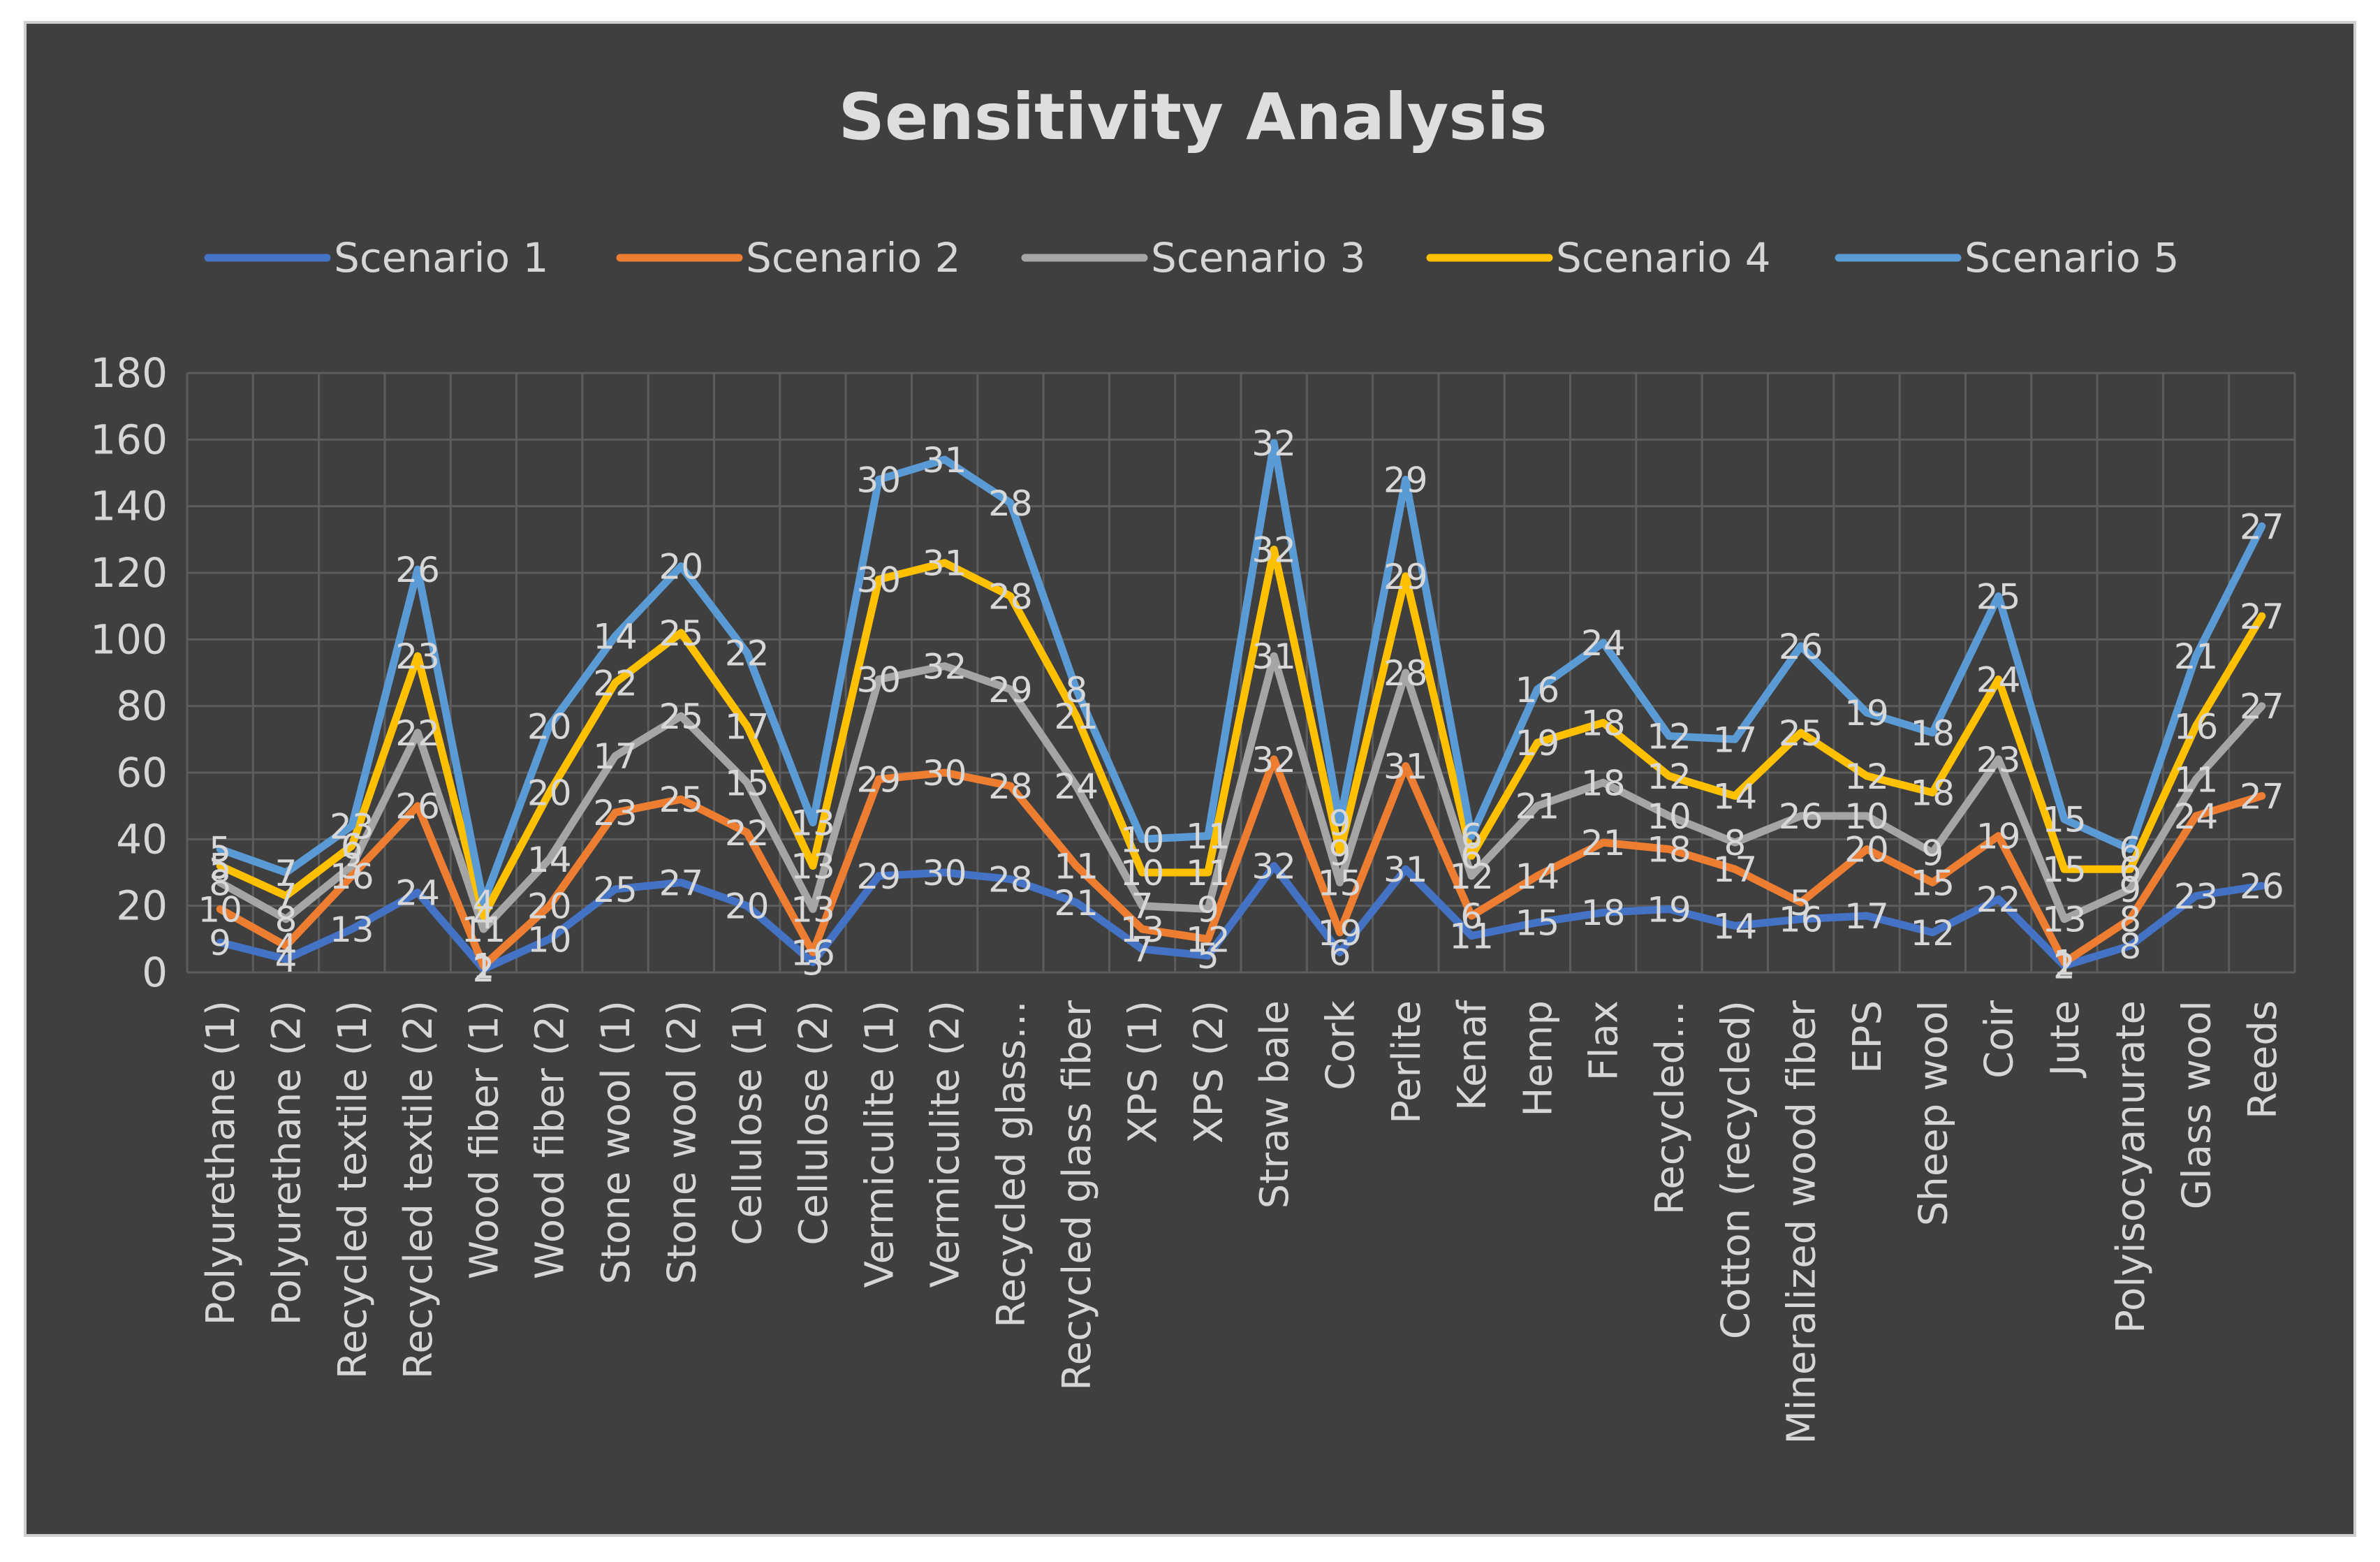 This screenshot has height=1562, width=2380. I want to click on data-label: 1, so click(2064, 963).